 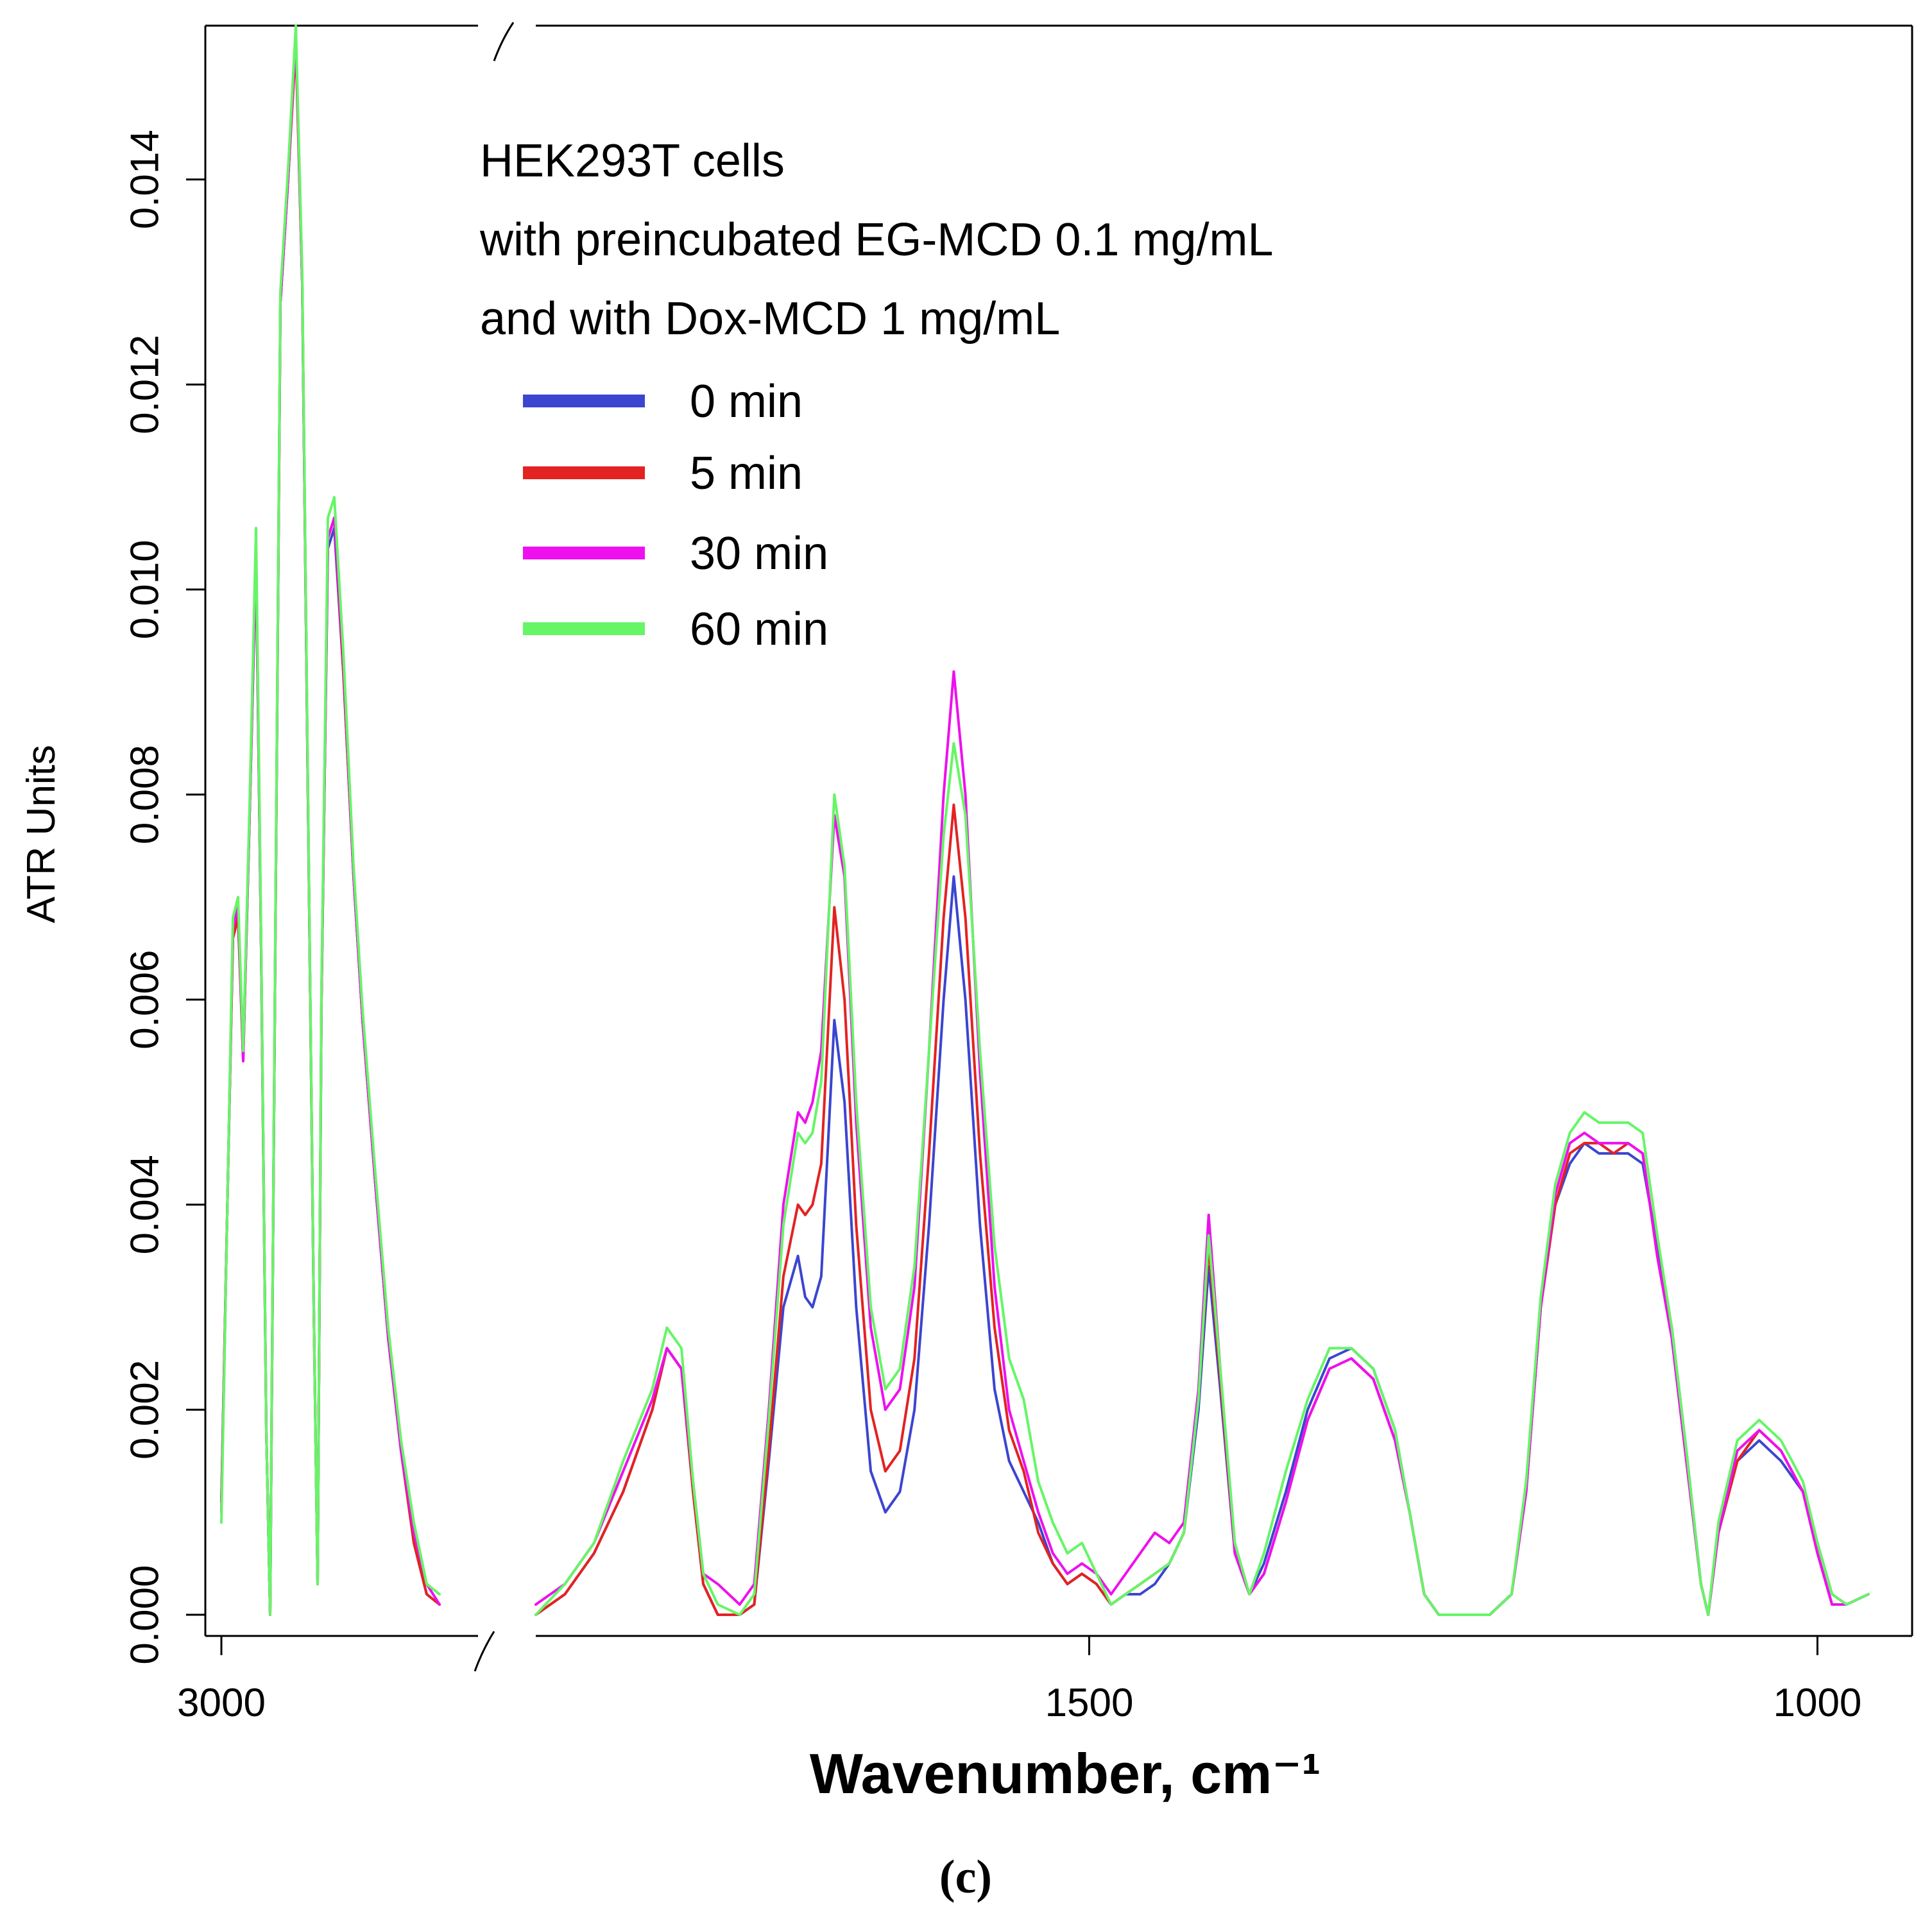 I want to click on y-tick-label: 0.010, so click(x=145, y=589).